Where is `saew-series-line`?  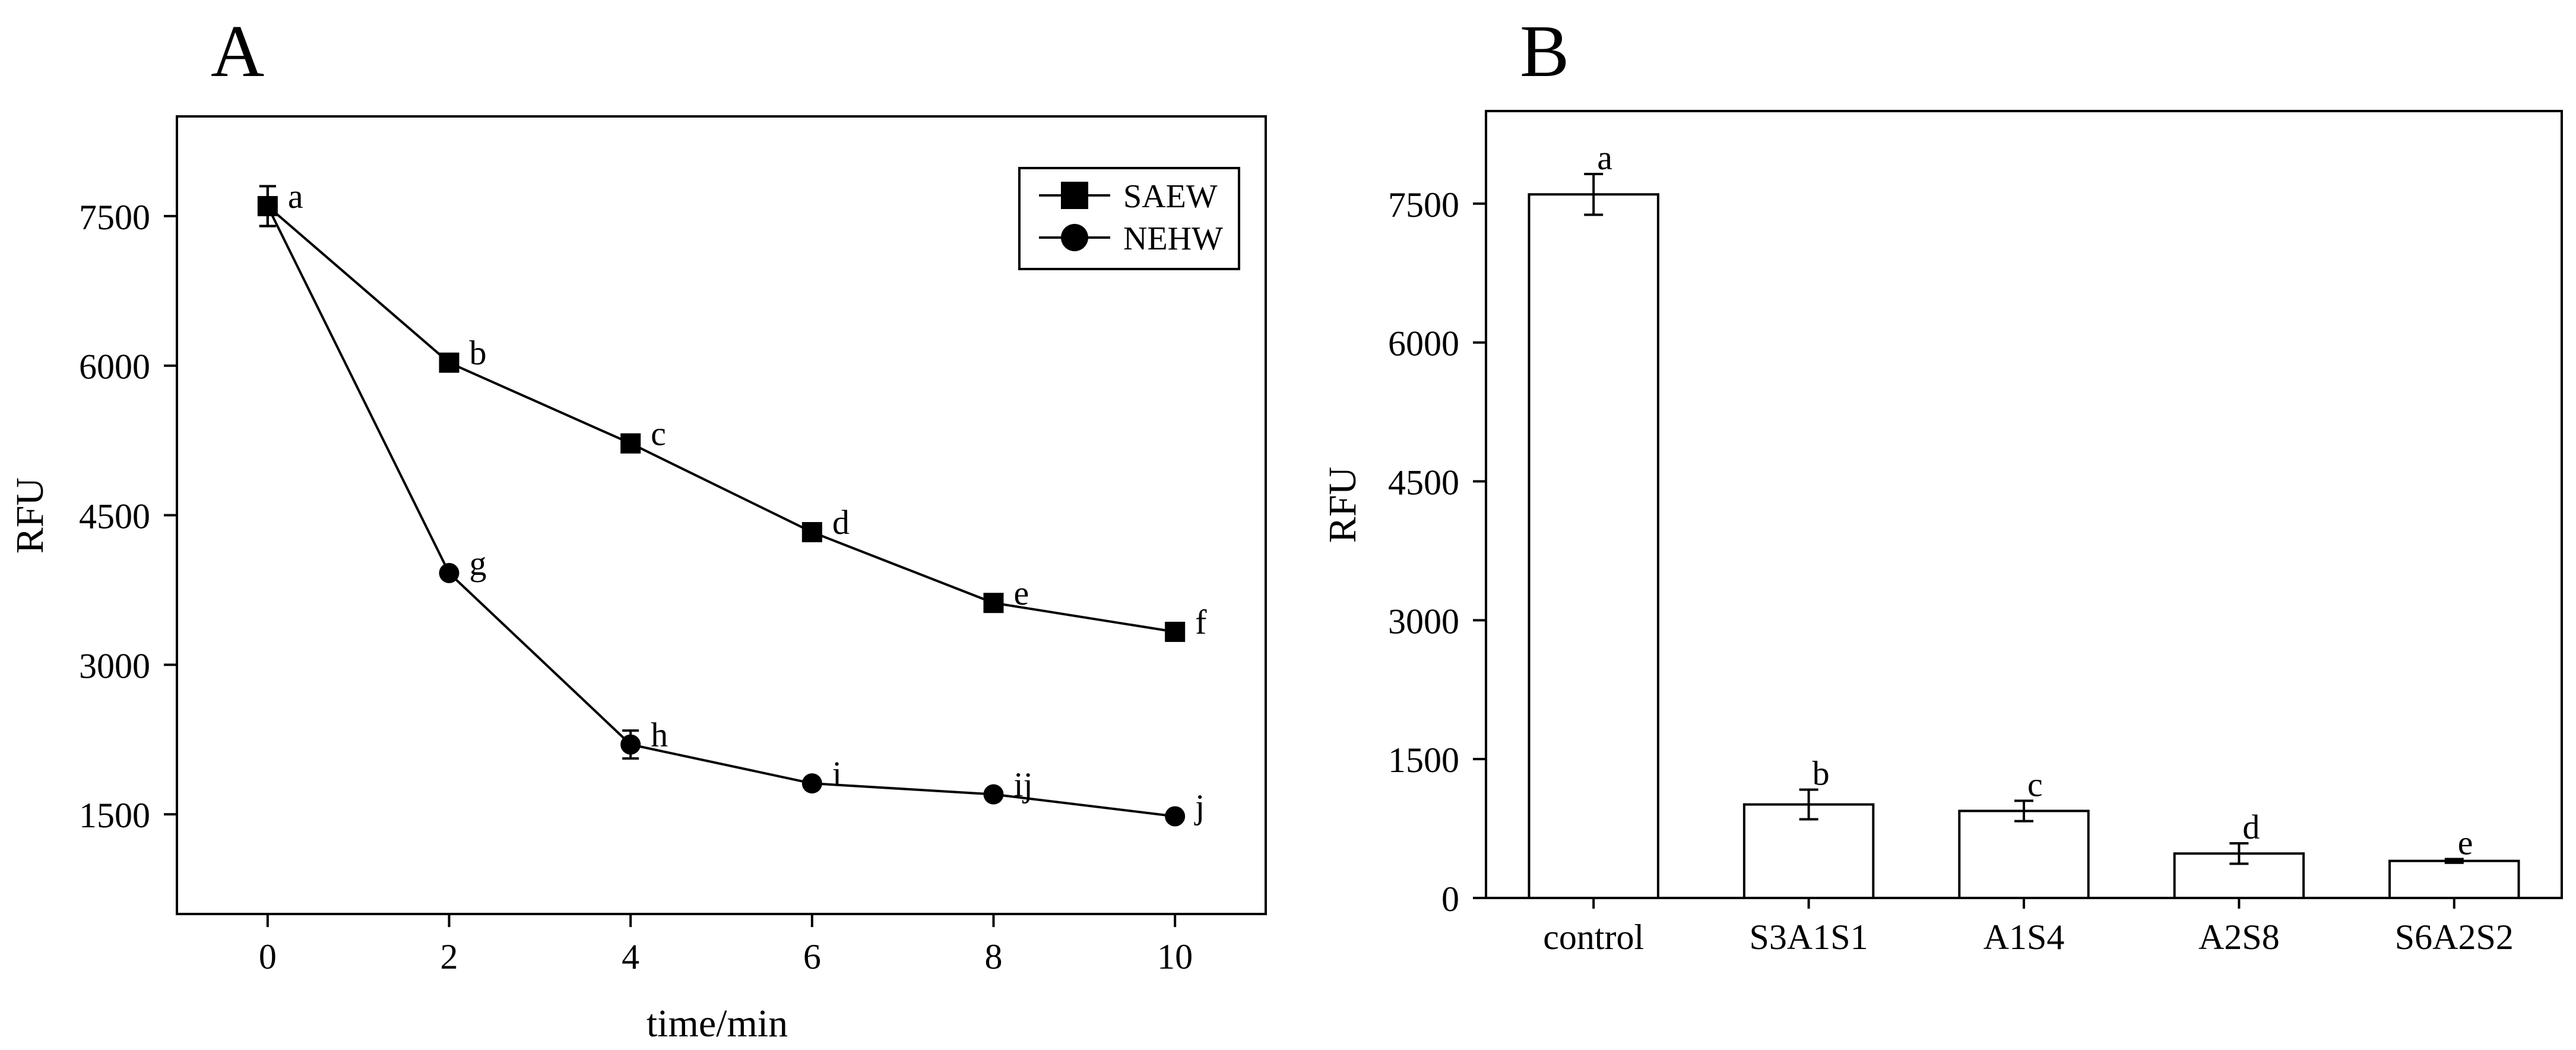 saew-series-line is located at coordinates (721, 419).